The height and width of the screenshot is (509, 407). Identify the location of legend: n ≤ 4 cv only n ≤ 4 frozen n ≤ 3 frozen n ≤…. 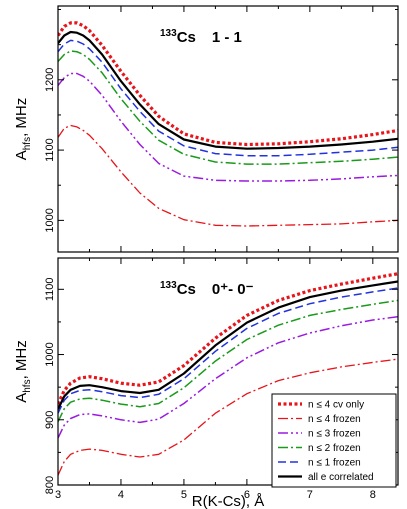
(334, 440).